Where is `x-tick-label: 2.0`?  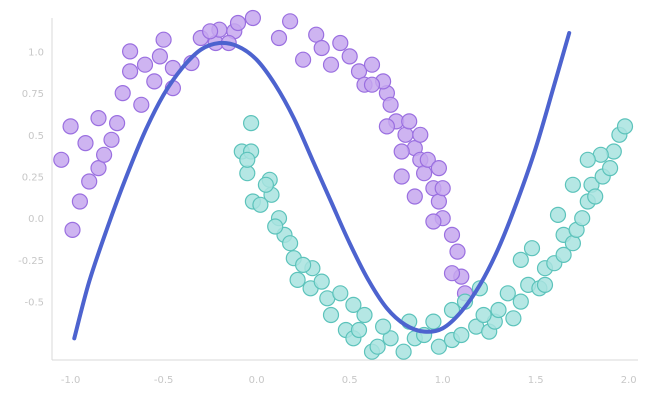
x-tick-label: 2.0 is located at coordinates (629, 380).